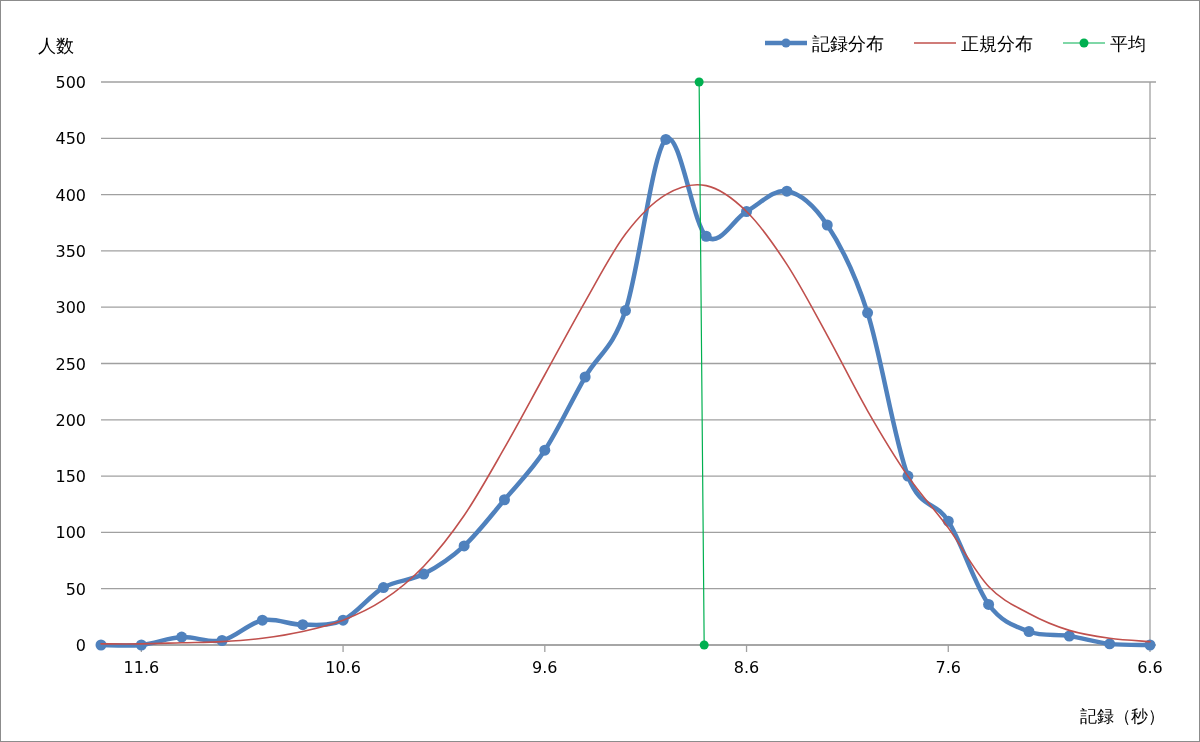 This screenshot has height=742, width=1200. Describe the element at coordinates (1128, 43) in the screenshot. I see `legend-label: 平均` at that location.